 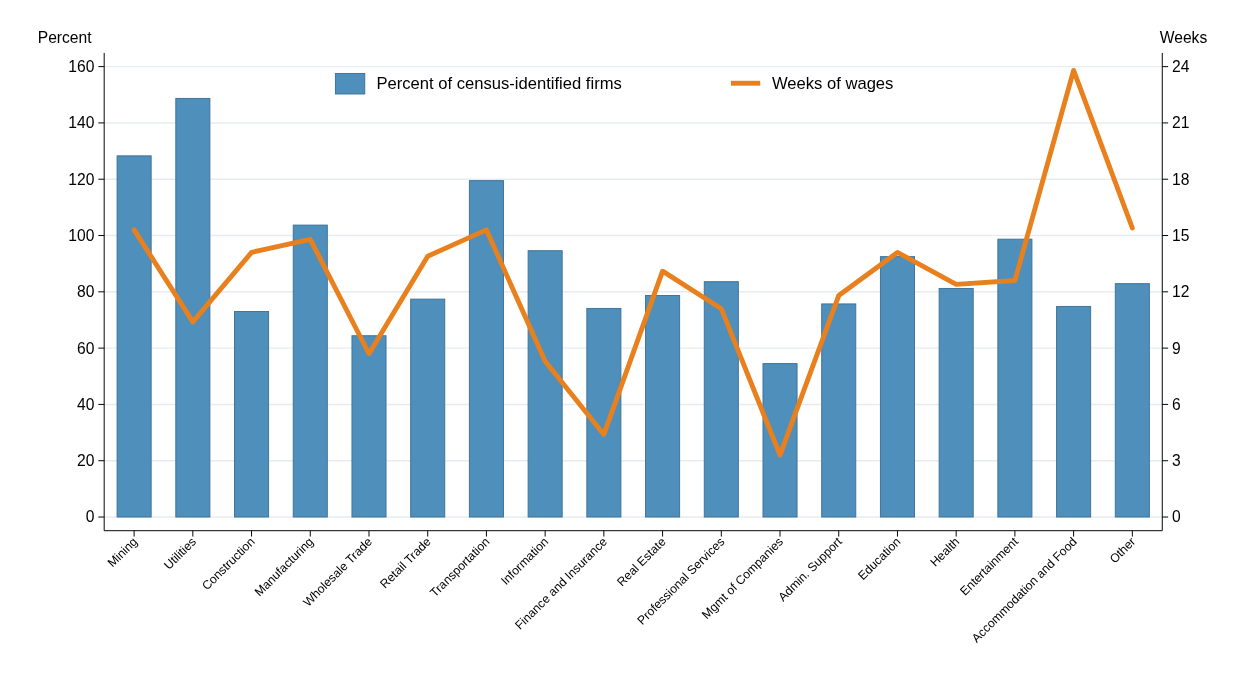 I want to click on y-tick-label: 0, so click(x=90, y=517).